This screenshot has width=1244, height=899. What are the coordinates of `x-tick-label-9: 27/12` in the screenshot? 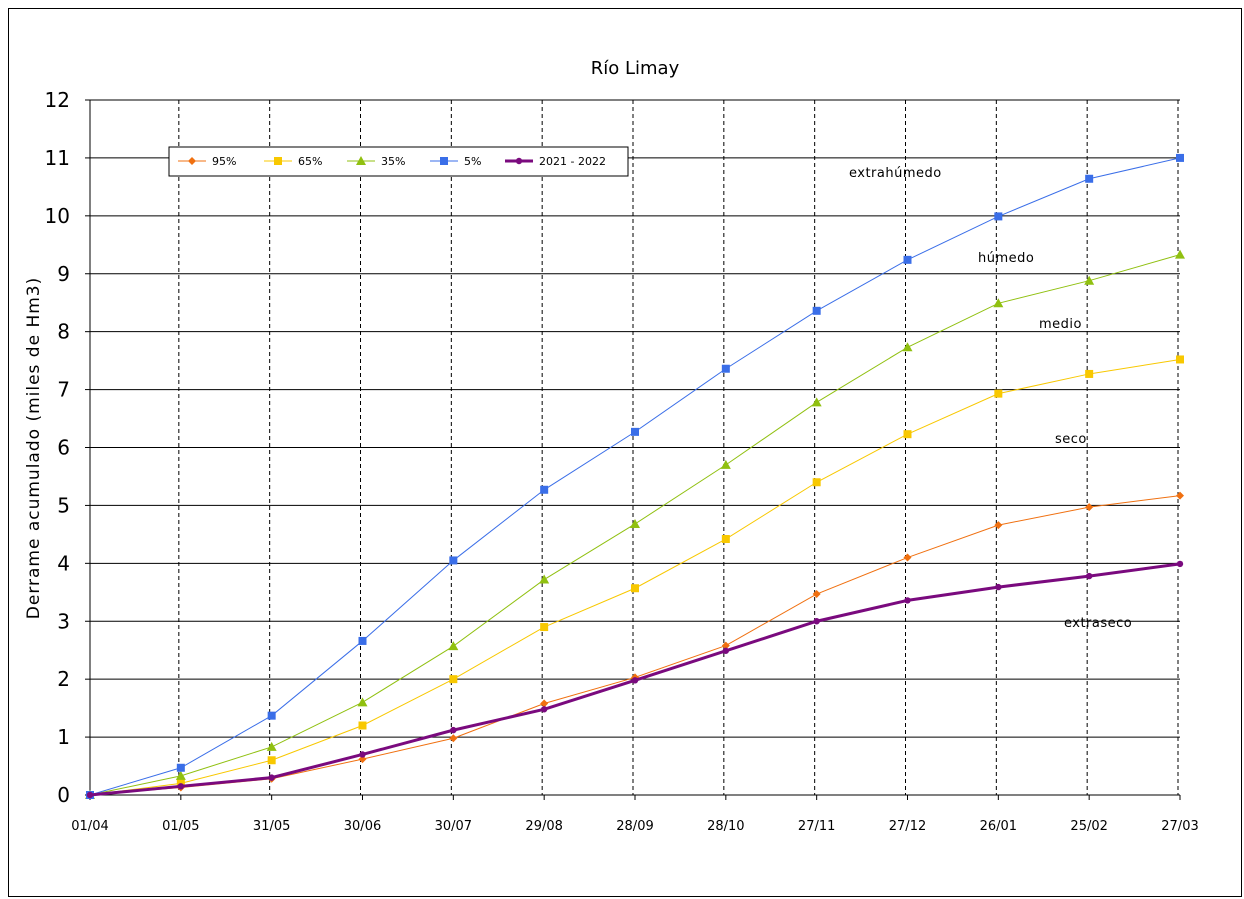 It's located at (907, 826).